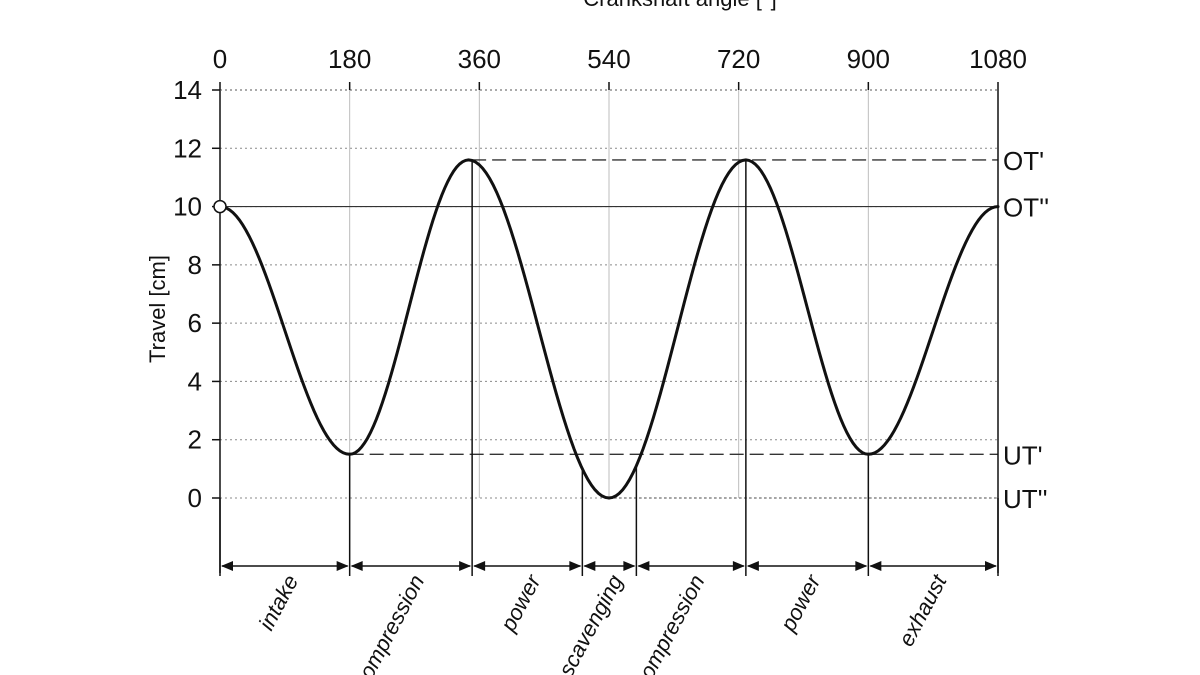 The width and height of the screenshot is (1200, 675). Describe the element at coordinates (738, 59) in the screenshot. I see `x-tick-label: 720` at that location.